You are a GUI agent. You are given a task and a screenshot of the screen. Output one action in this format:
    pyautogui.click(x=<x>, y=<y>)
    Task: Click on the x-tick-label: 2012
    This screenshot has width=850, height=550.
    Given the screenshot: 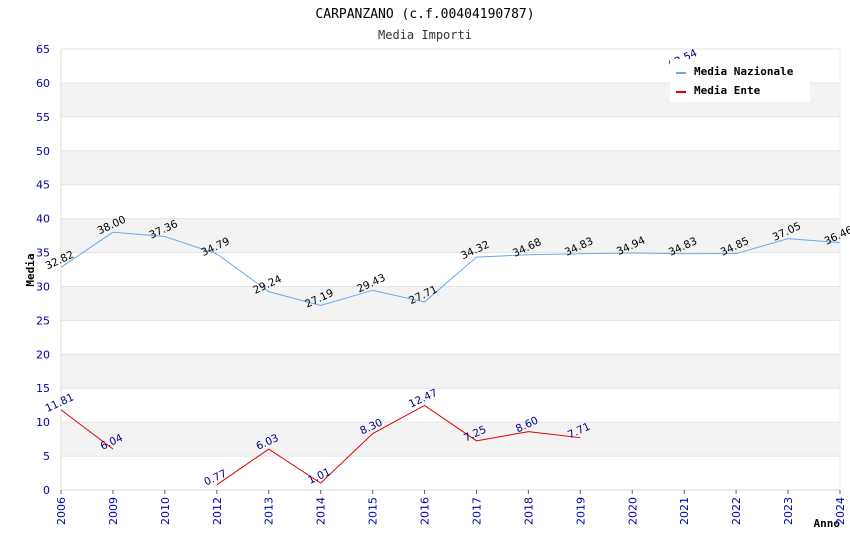 What is the action you would take?
    pyautogui.click(x=217, y=511)
    